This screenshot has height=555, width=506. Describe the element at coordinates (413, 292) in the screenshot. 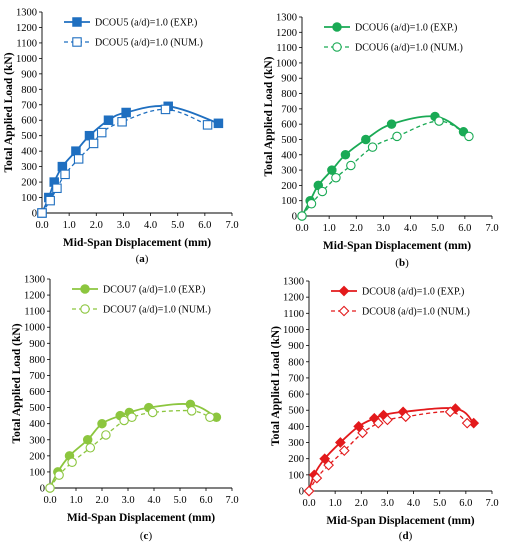

I see `legend-label: DCOU8 (a/d)=1.0 (EXP.)` at that location.